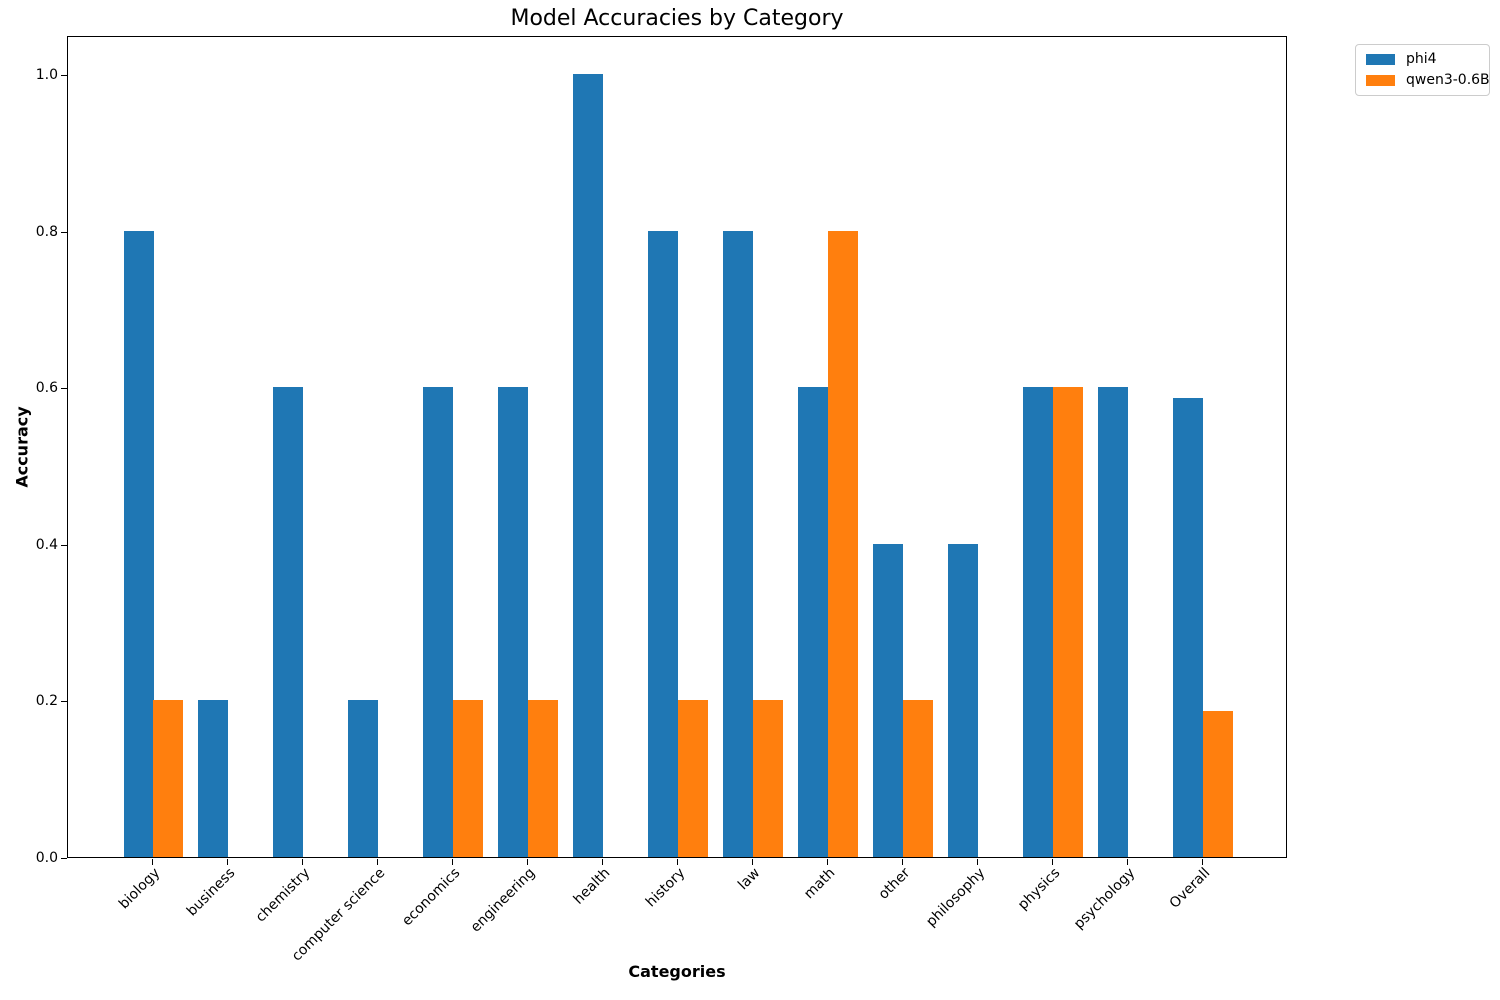 Image resolution: width=1500 pixels, height=1000 pixels. I want to click on bar-qwen3-0-6b-law, so click(767, 778).